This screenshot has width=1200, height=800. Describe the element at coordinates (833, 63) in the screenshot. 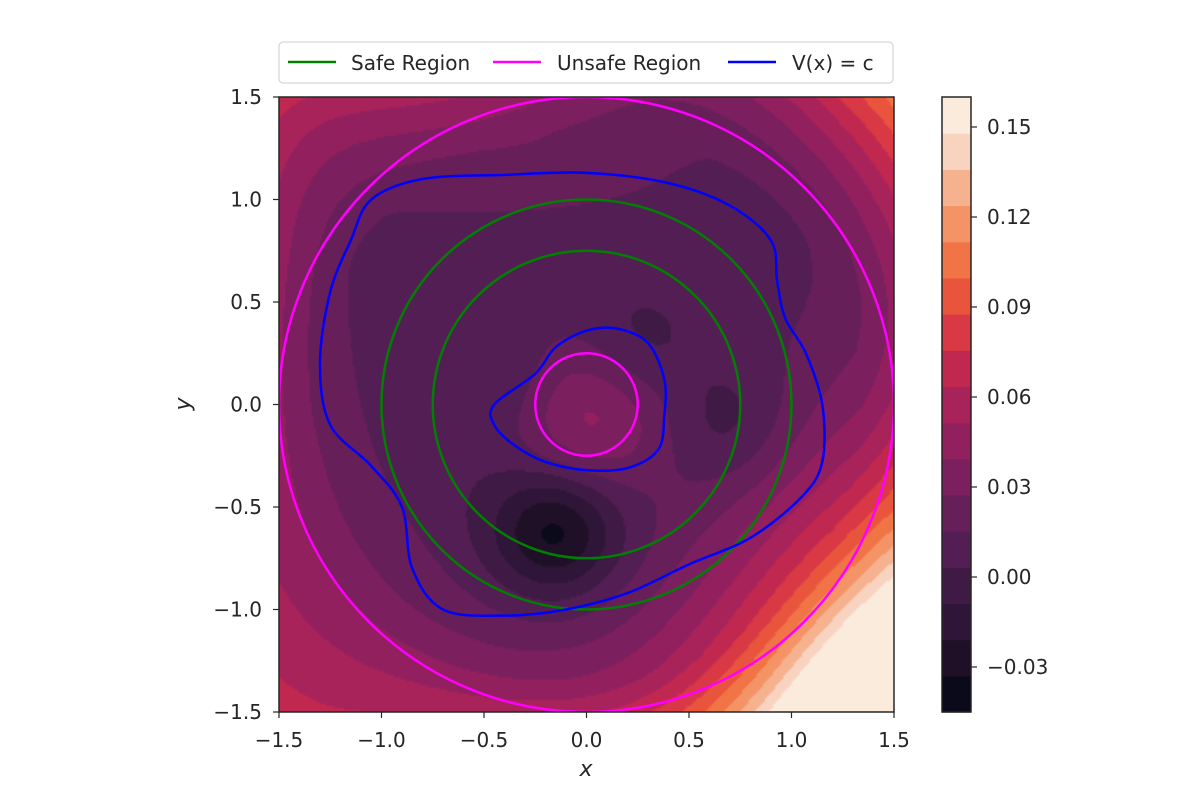

I see `legend-label-level-curve: V(x) = c` at that location.